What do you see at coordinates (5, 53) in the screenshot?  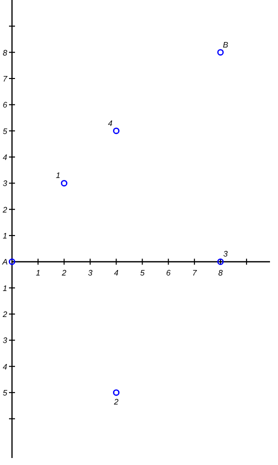 I see `y-tick-label: 8` at bounding box center [5, 53].